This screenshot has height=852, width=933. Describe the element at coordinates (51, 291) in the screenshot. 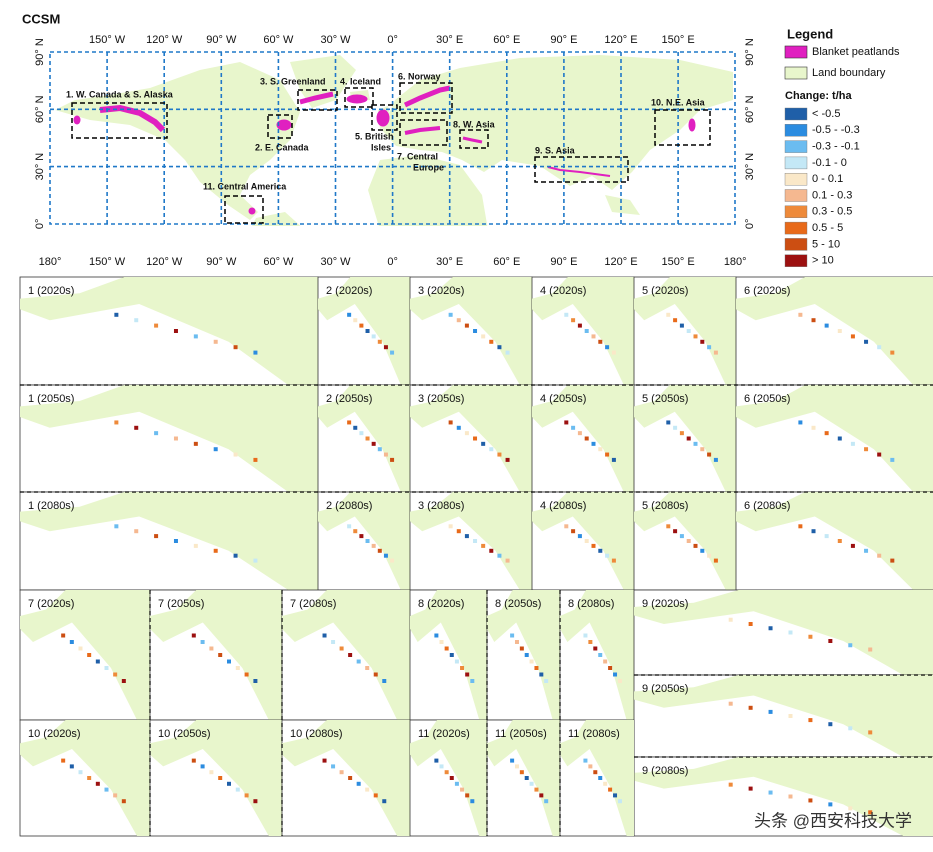

I see `panel-label: 1 (2020s)` at that location.